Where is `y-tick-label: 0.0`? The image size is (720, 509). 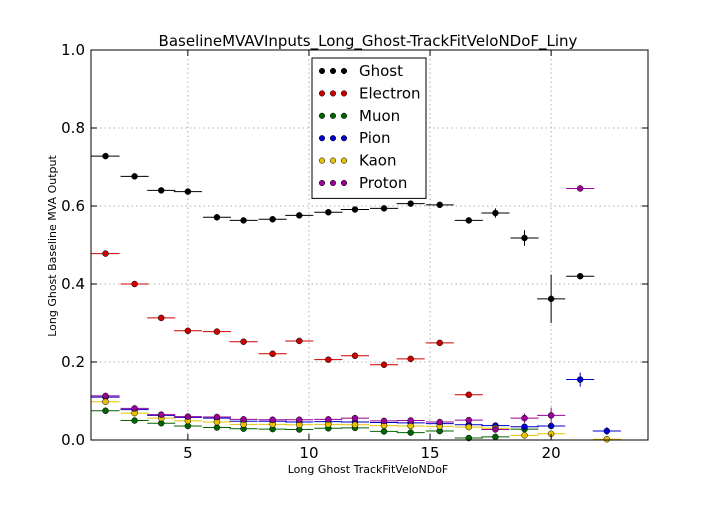 y-tick-label: 0.0 is located at coordinates (73, 440).